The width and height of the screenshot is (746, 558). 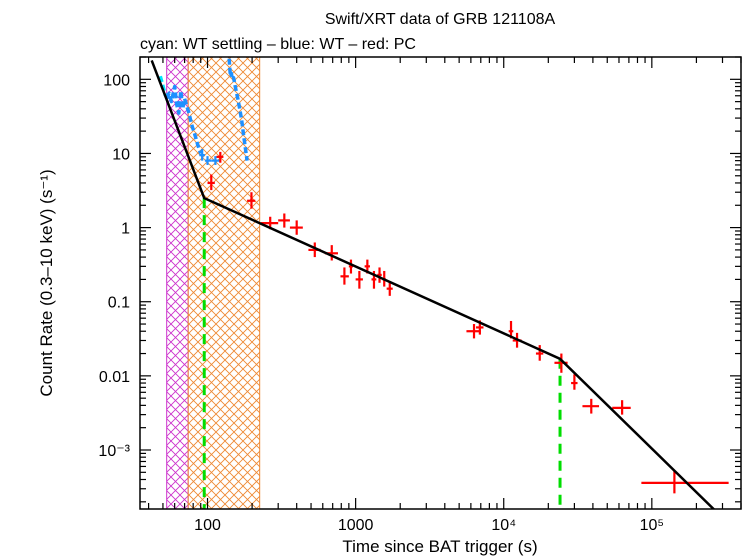 I want to click on y-tick-label: 10⁻³, so click(x=114, y=451).